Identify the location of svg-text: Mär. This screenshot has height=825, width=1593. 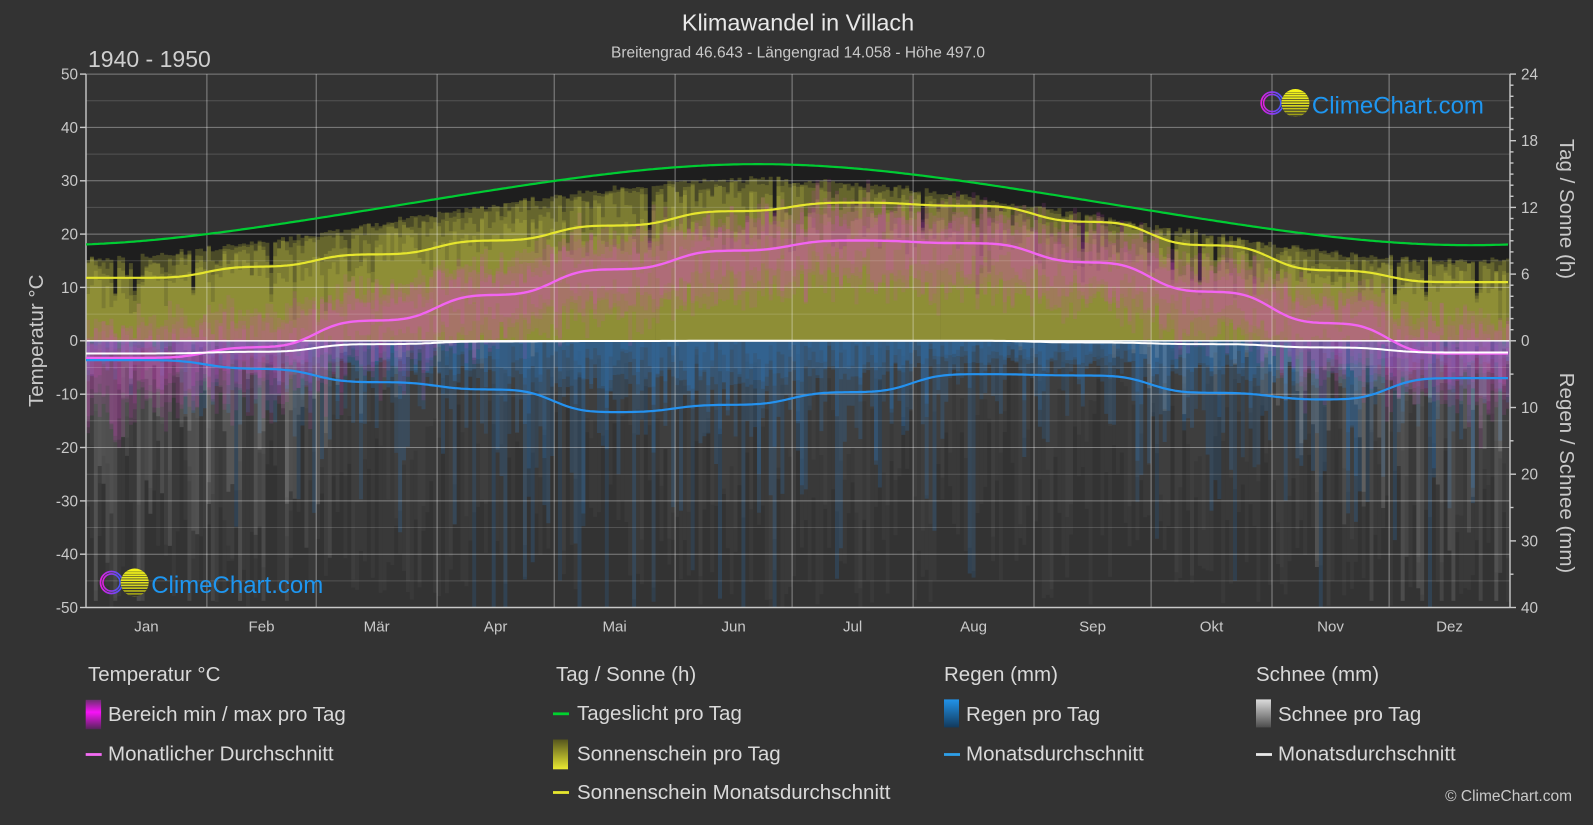
(377, 627).